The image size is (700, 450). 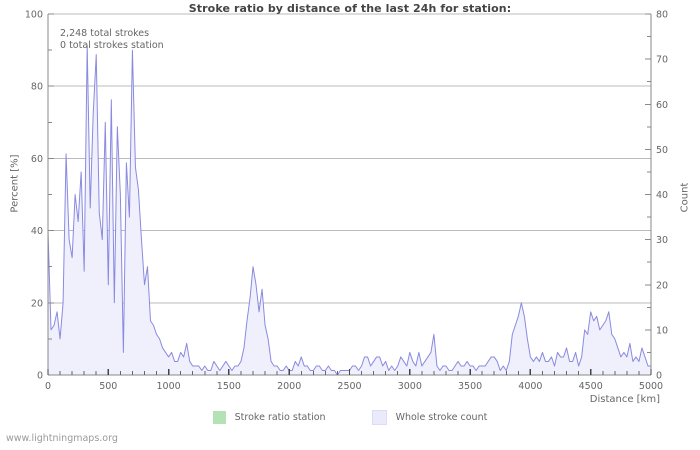 What do you see at coordinates (662, 240) in the screenshot?
I see `svg-text: 30` at bounding box center [662, 240].